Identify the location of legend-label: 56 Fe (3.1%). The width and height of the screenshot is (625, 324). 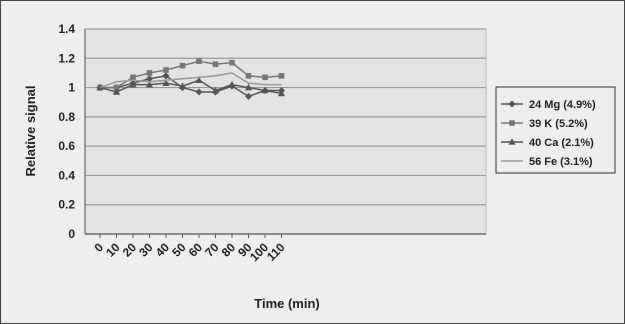
(561, 162).